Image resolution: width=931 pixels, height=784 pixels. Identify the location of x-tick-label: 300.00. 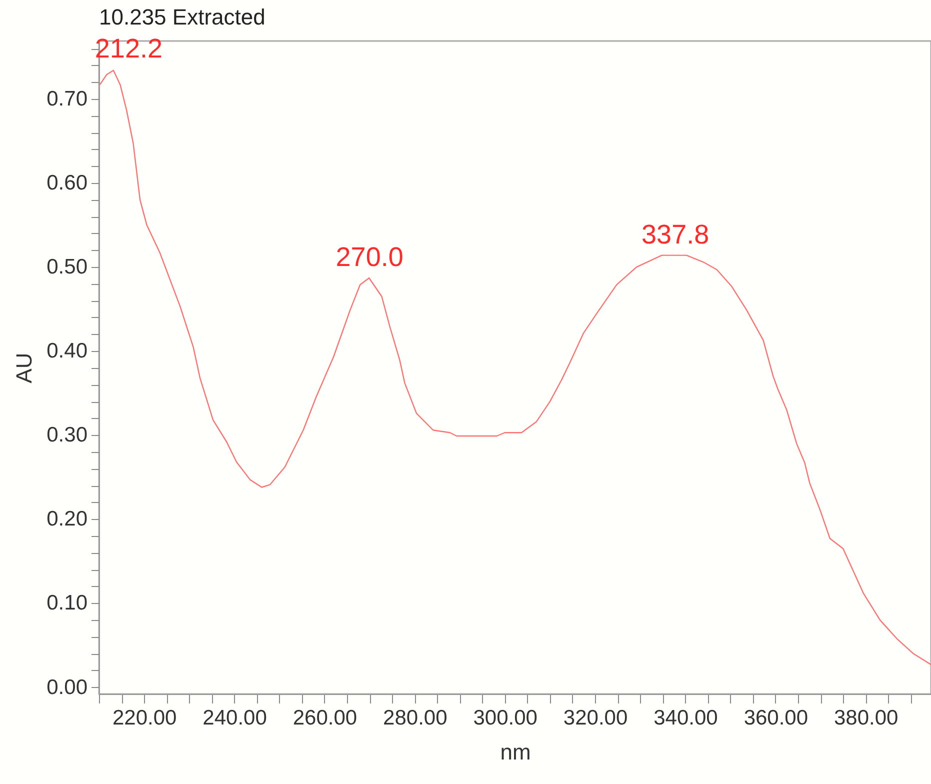
(505, 718).